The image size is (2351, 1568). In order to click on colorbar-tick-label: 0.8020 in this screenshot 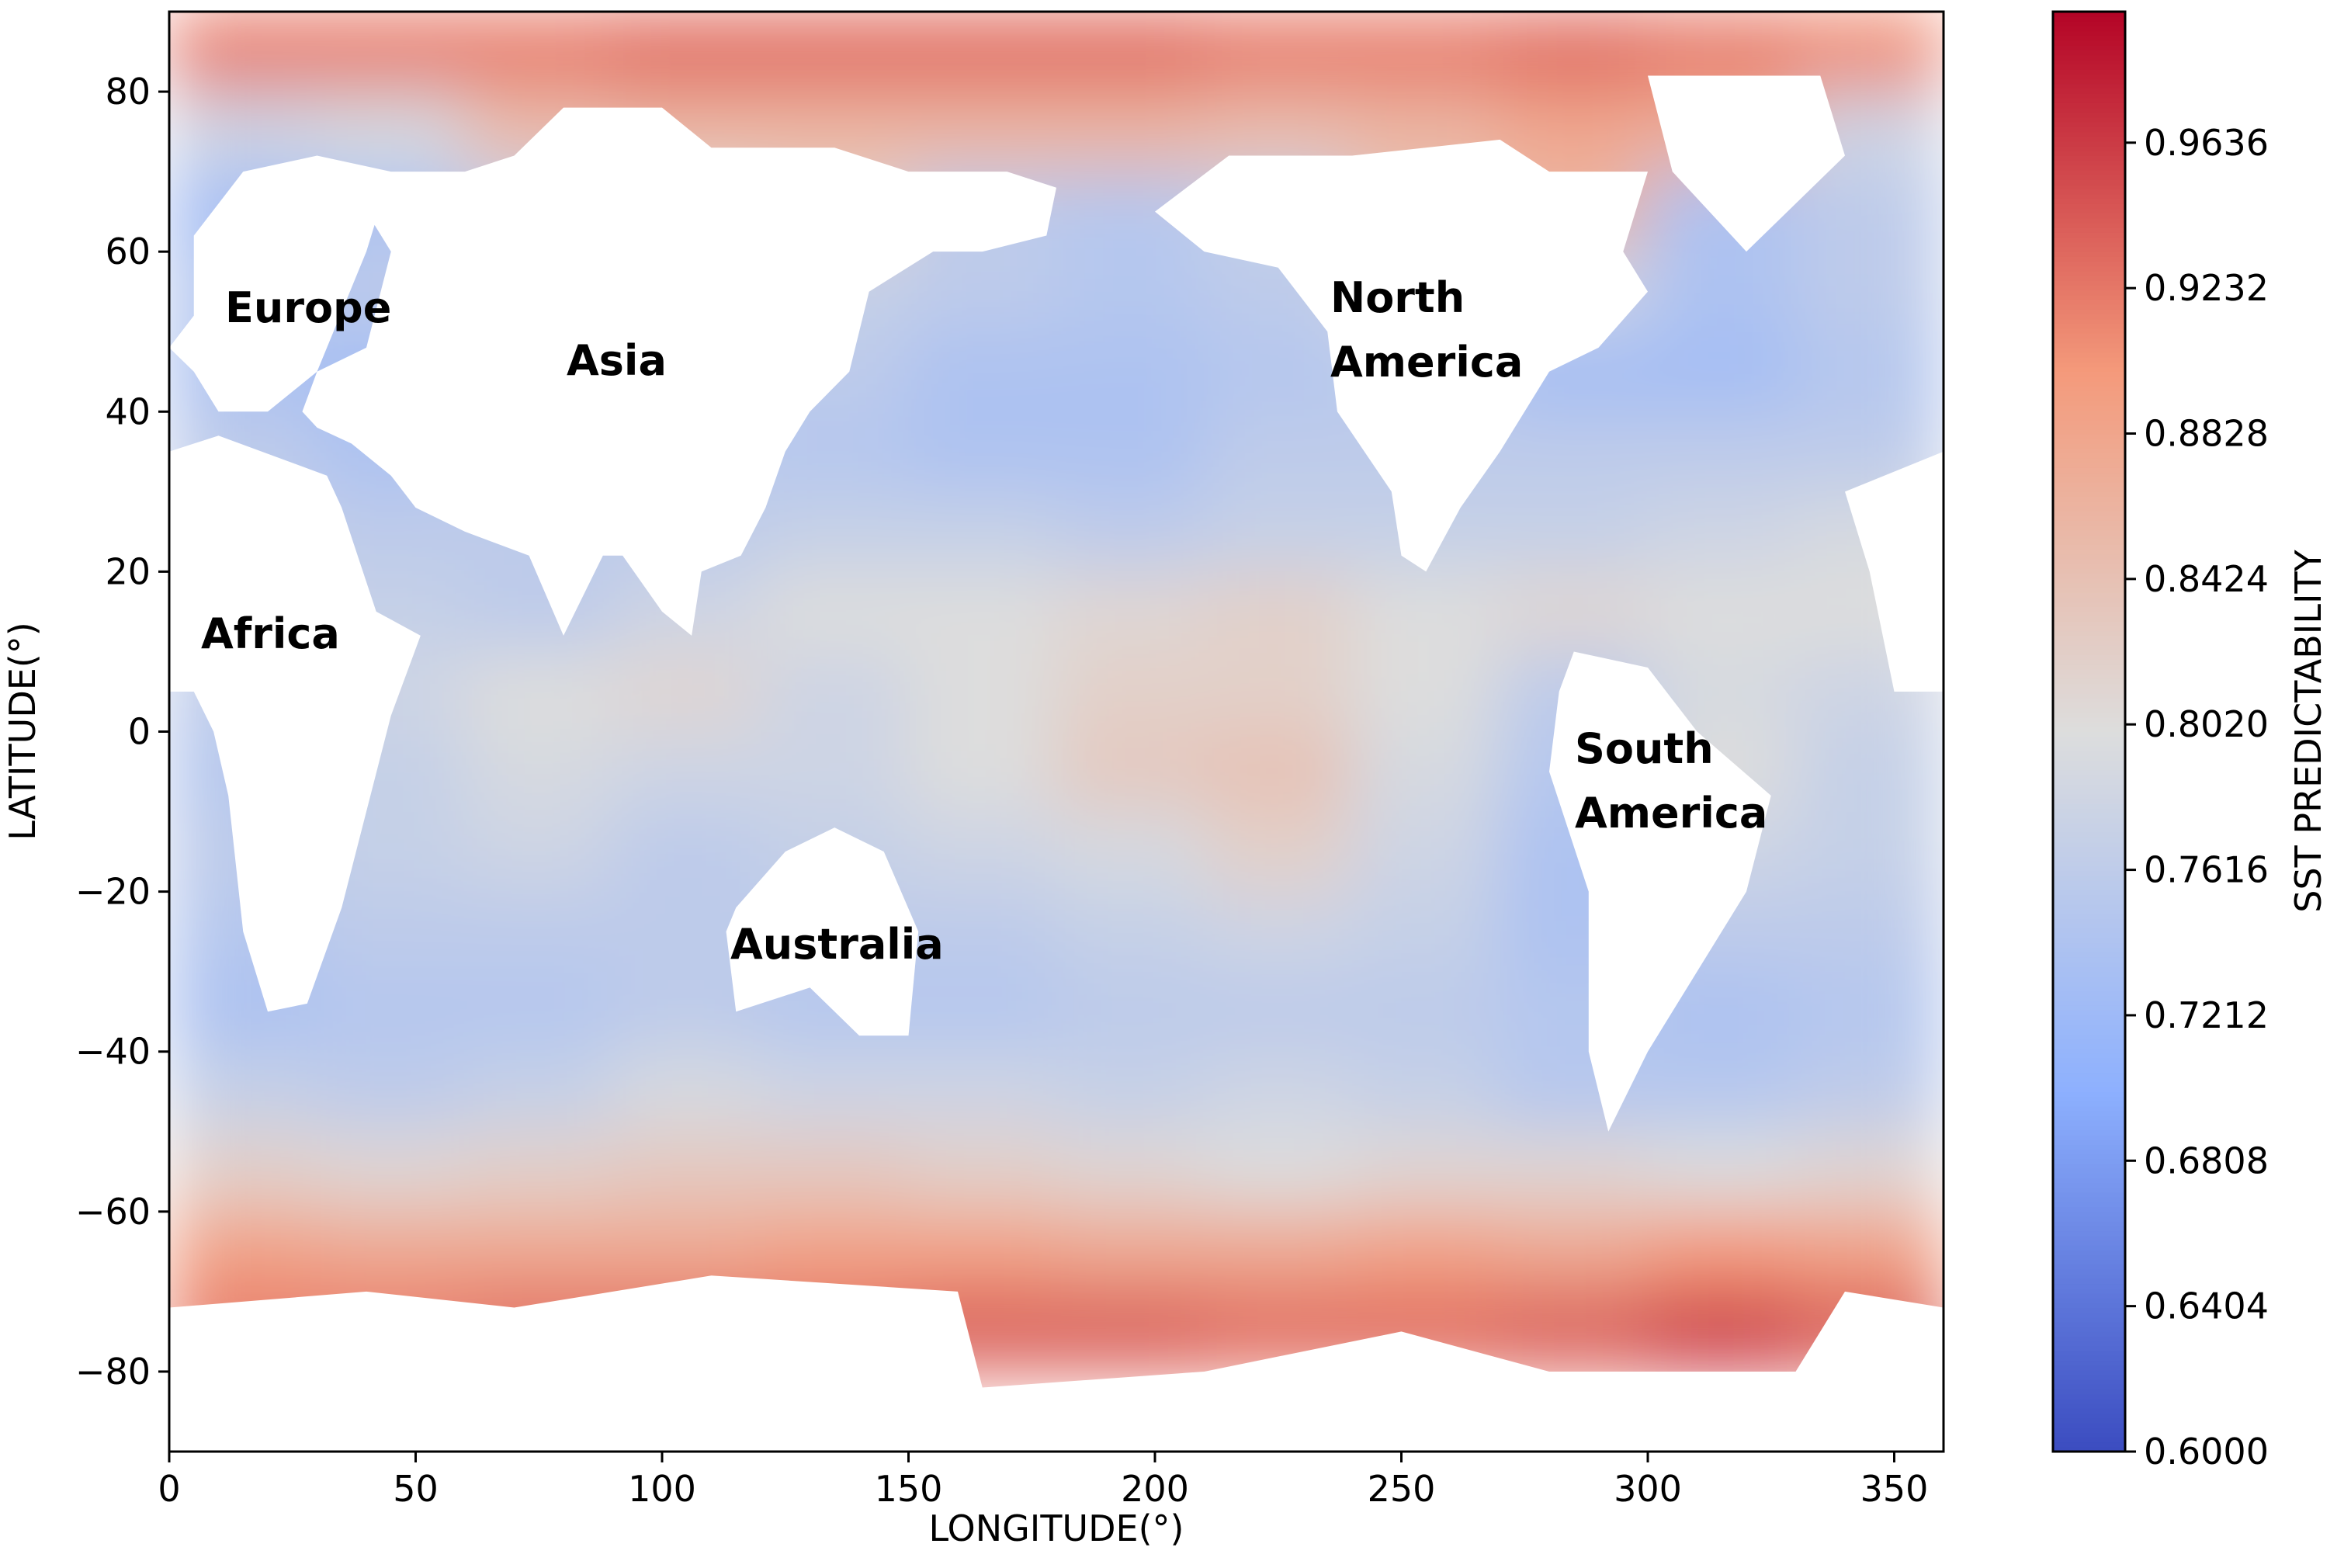, I will do `click(2206, 724)`.